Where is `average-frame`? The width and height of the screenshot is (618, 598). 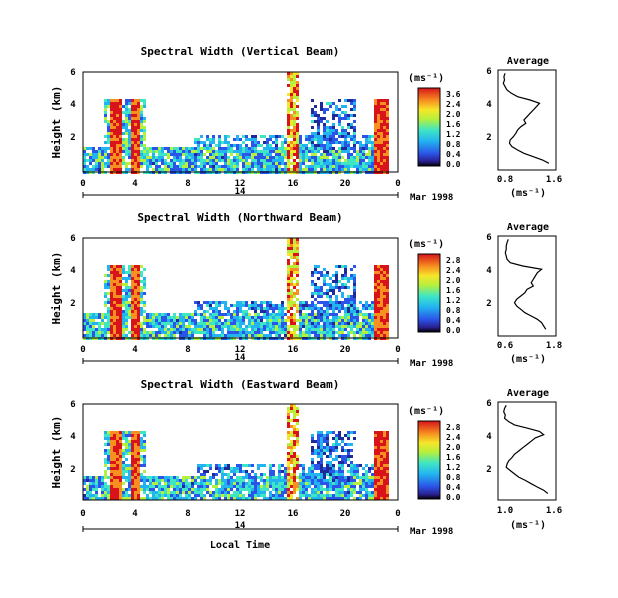
average-frame is located at coordinates (527, 286).